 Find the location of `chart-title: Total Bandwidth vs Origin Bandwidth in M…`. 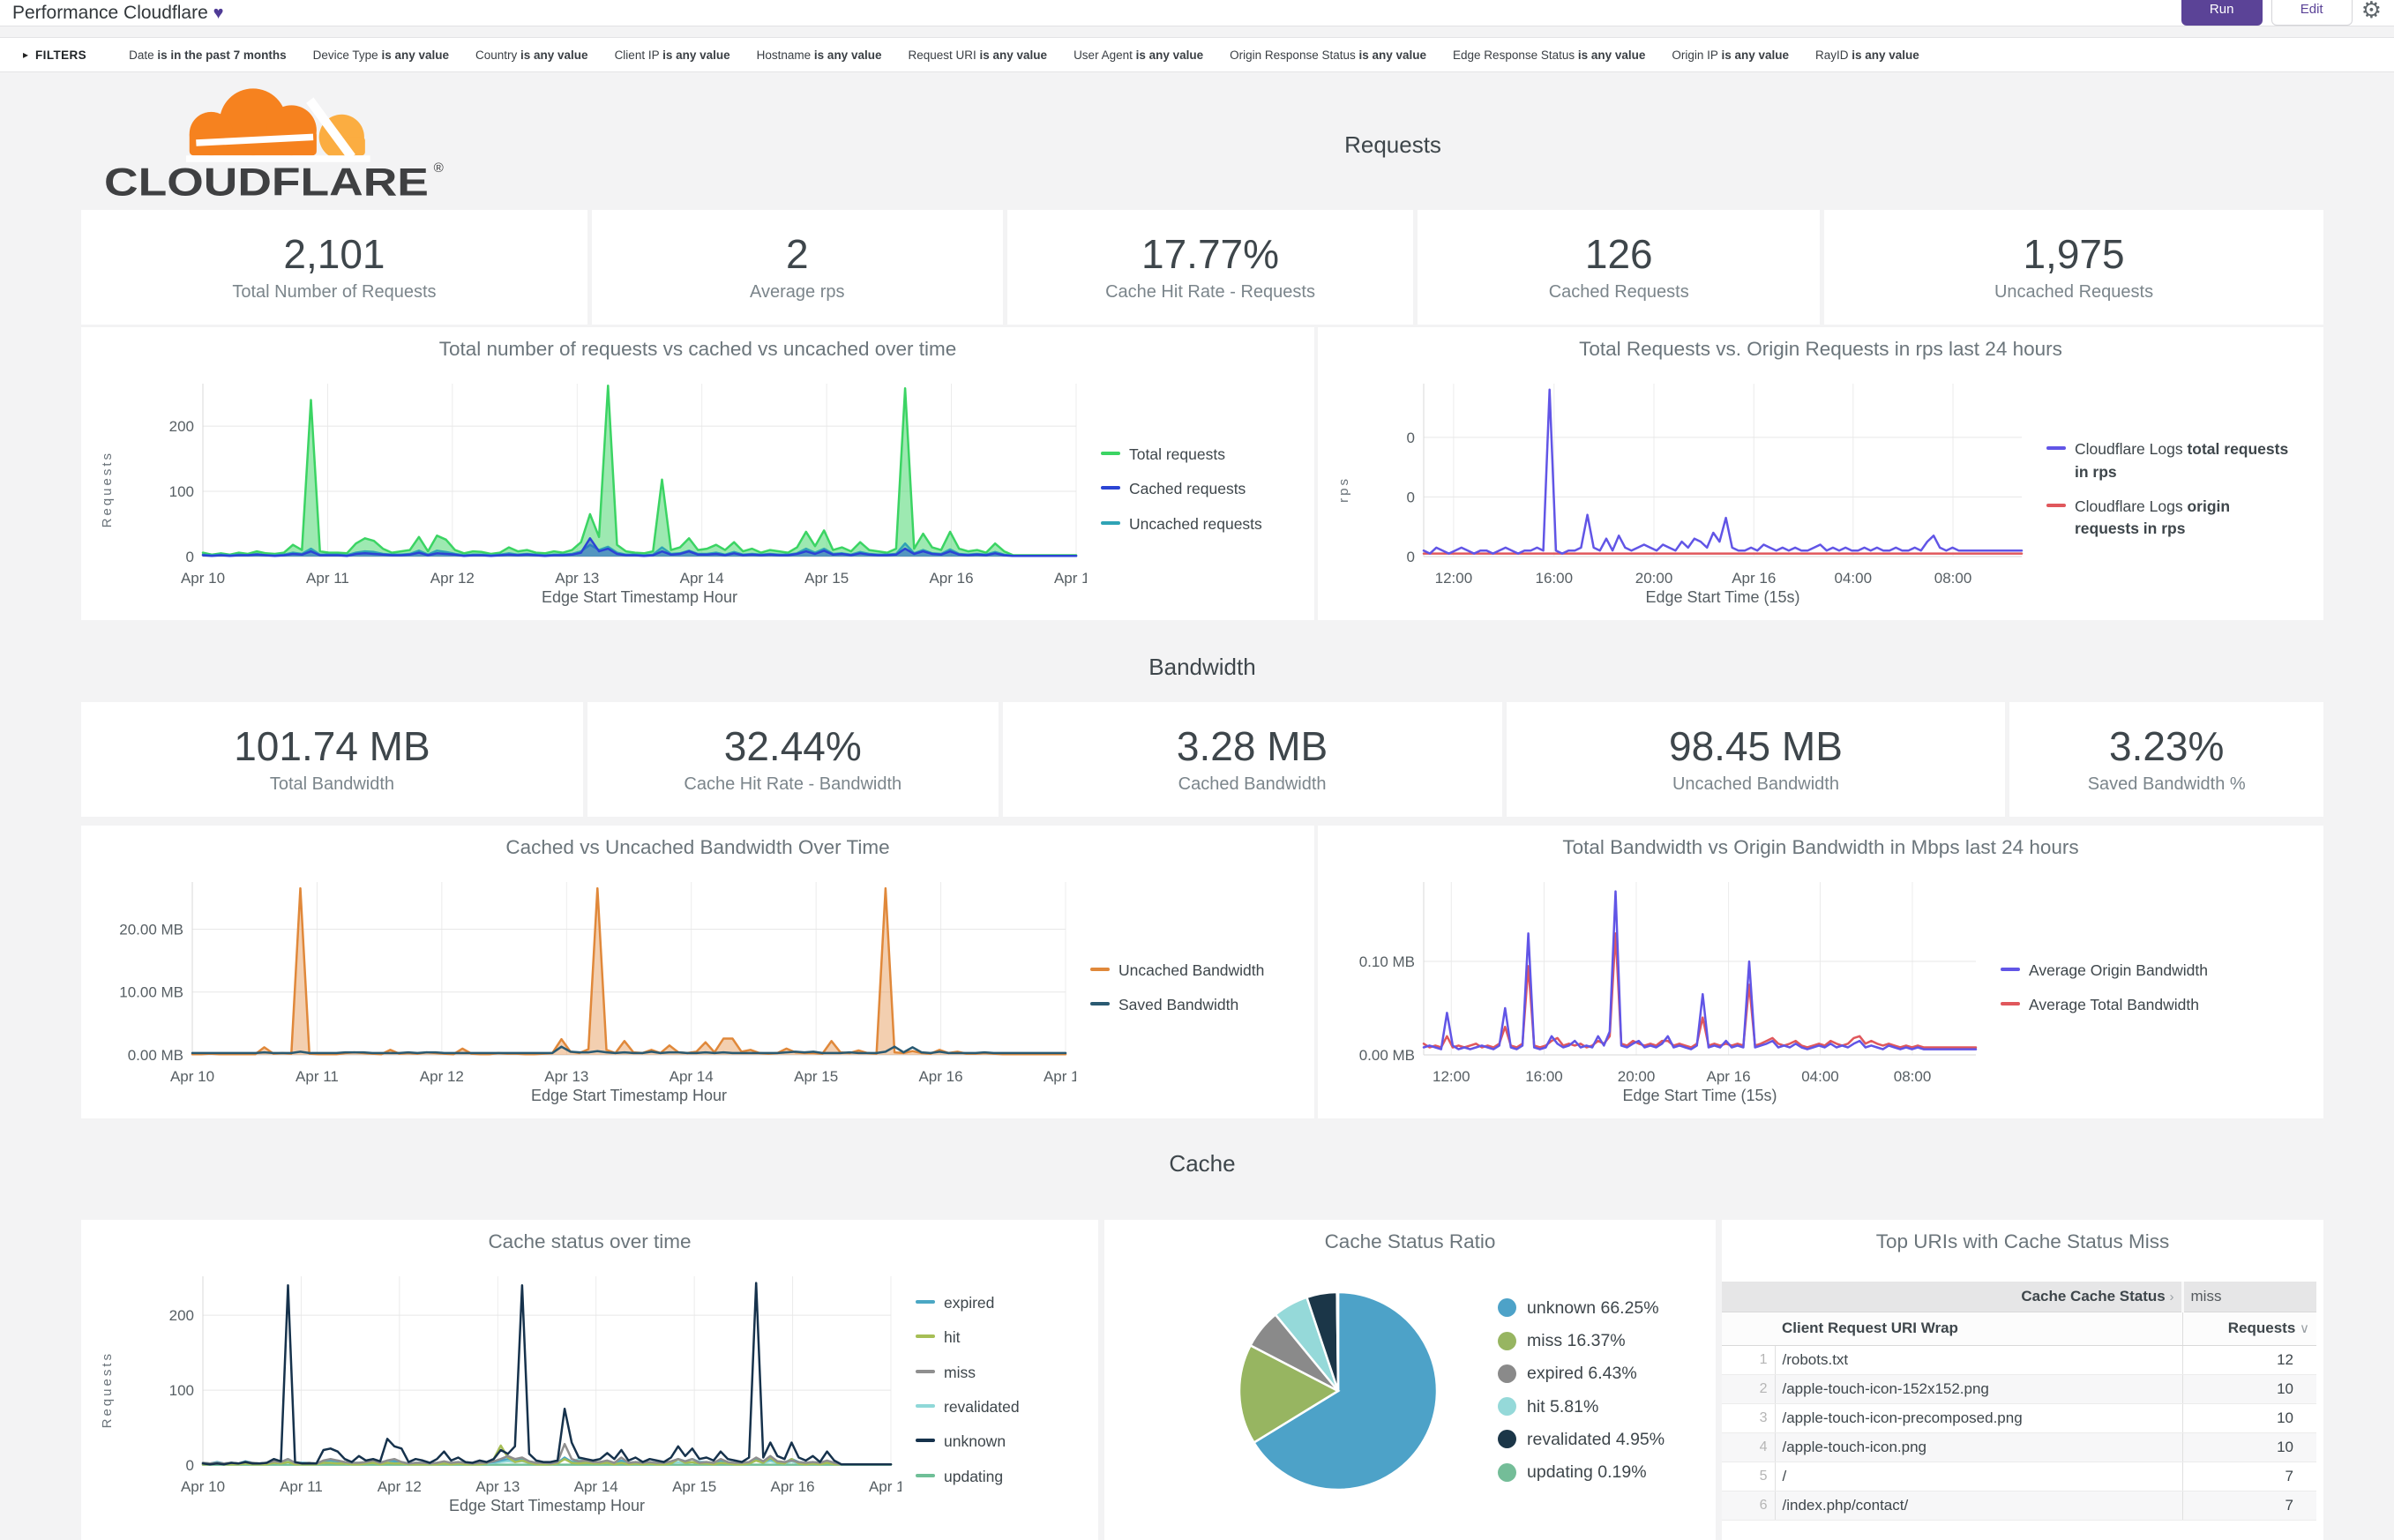

chart-title: Total Bandwidth vs Origin Bandwidth in M… is located at coordinates (1820, 847).